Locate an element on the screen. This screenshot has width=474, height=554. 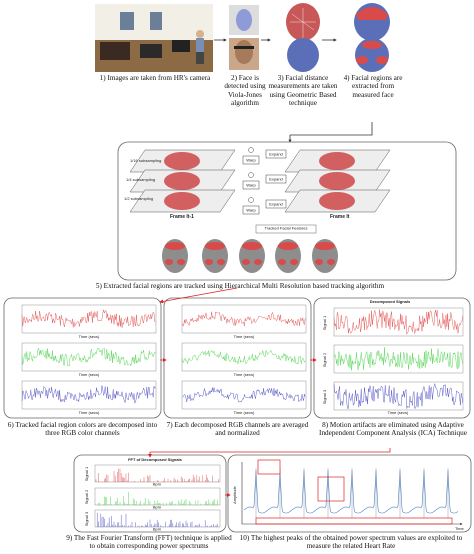
panel is located at coordinates (82, 358).